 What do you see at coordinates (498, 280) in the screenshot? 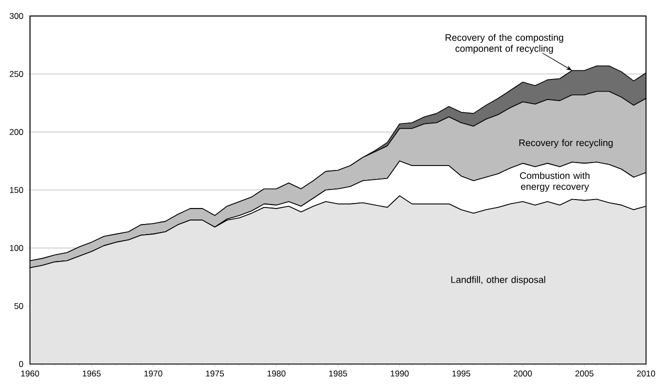
I see `series-label: Landfill, other disposal` at bounding box center [498, 280].